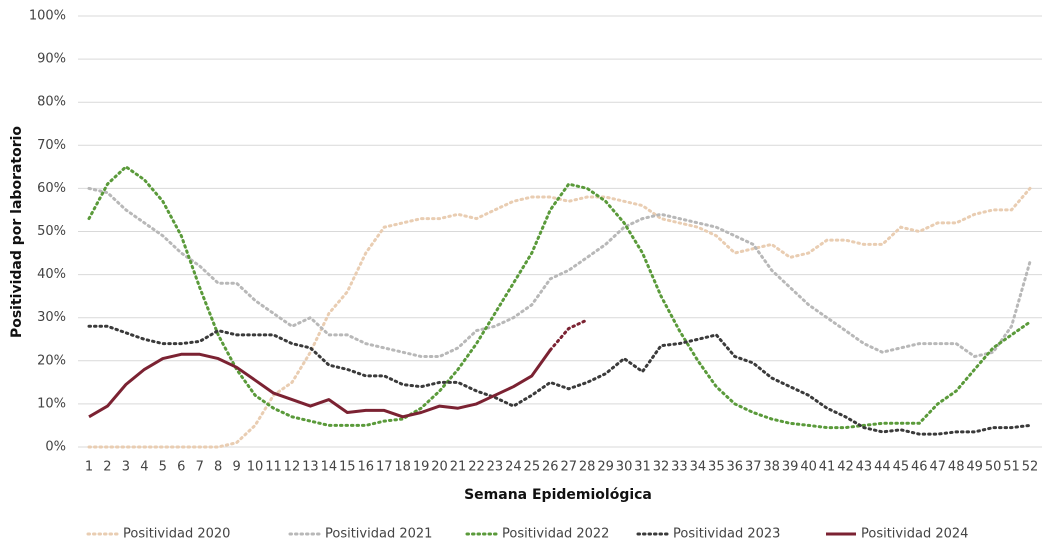  Describe the element at coordinates (808, 467) in the screenshot. I see `x-tick-label: 40` at that location.